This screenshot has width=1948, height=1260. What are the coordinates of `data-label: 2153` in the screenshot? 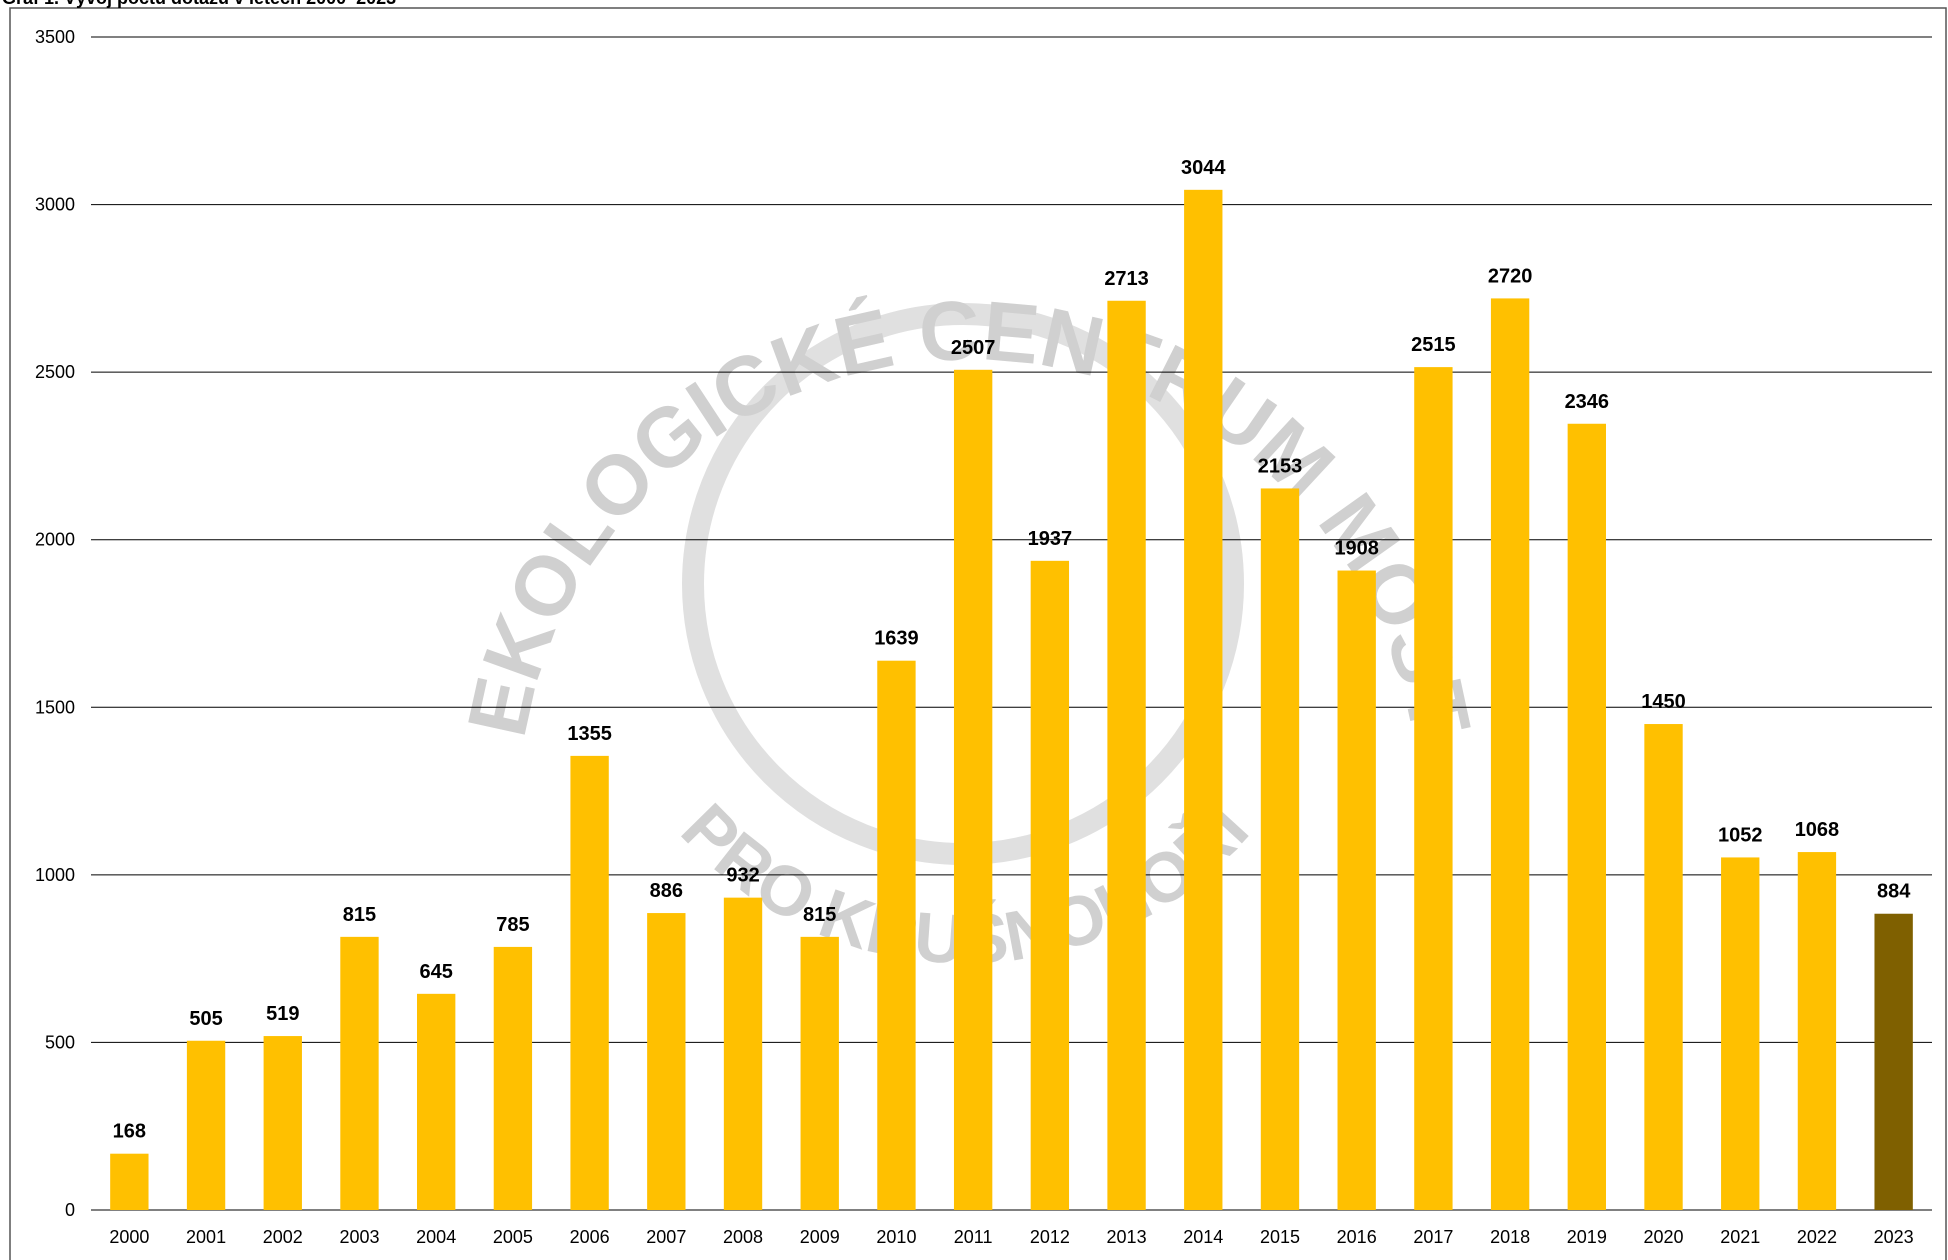 It's located at (1280, 466).